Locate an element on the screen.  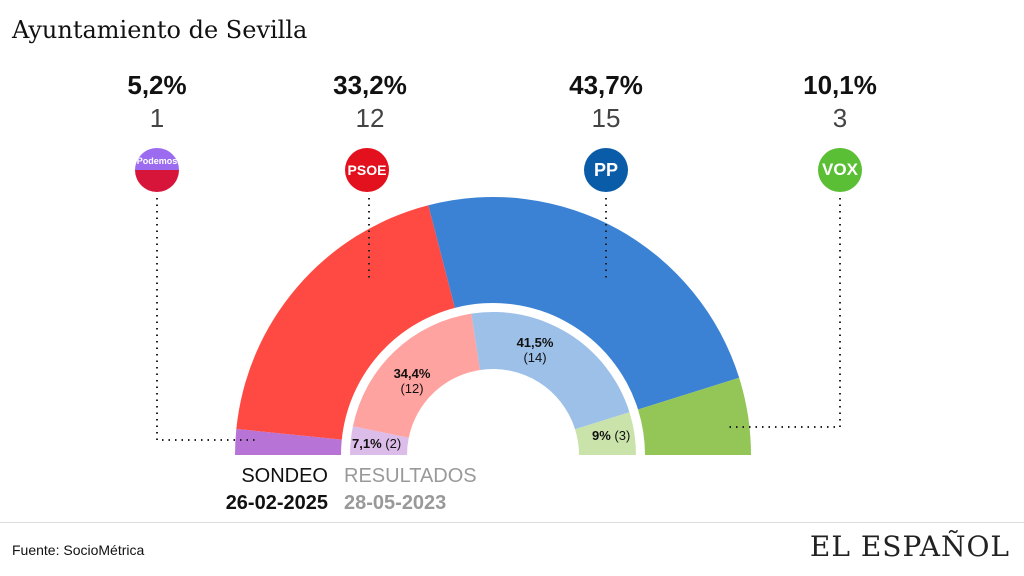
leader-line-vox is located at coordinates (783, 313).